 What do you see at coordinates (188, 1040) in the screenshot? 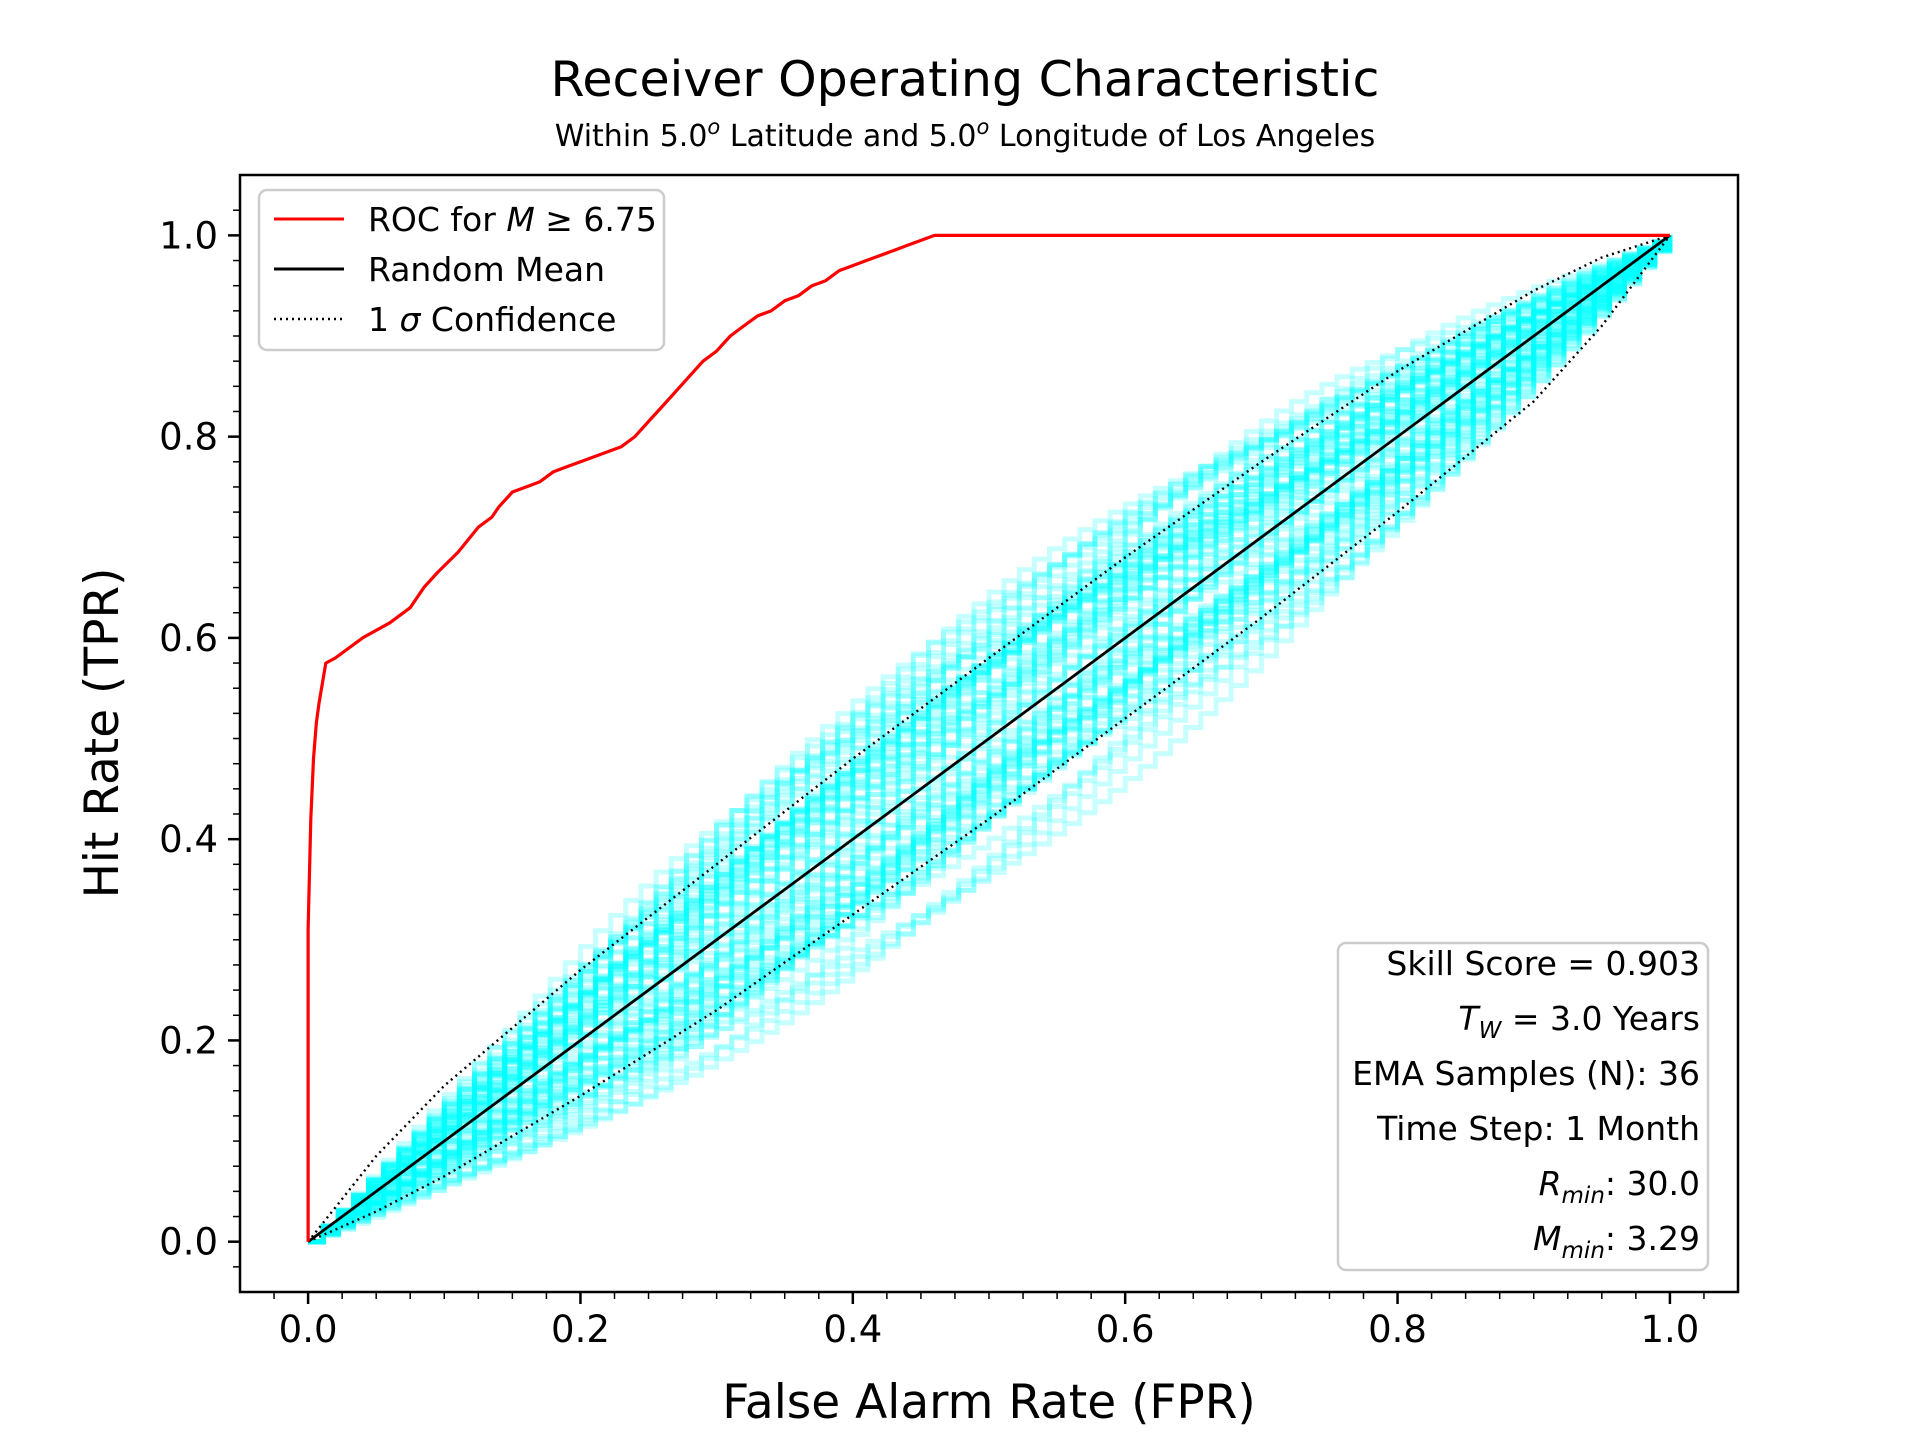
I see `y-tick-label: 0.2` at bounding box center [188, 1040].